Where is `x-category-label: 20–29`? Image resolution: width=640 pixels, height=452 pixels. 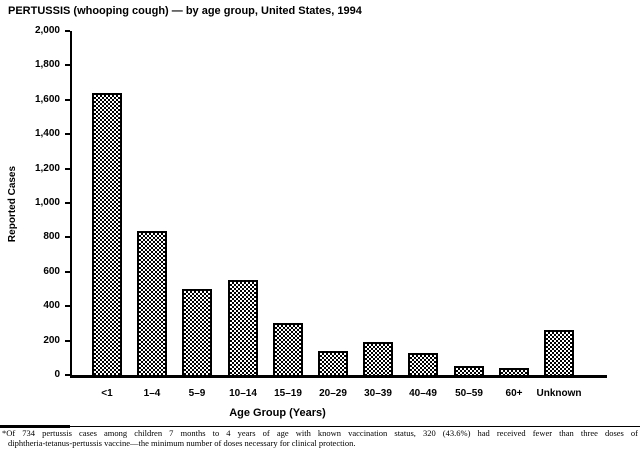
x-category-label: 20–29 is located at coordinates (333, 393).